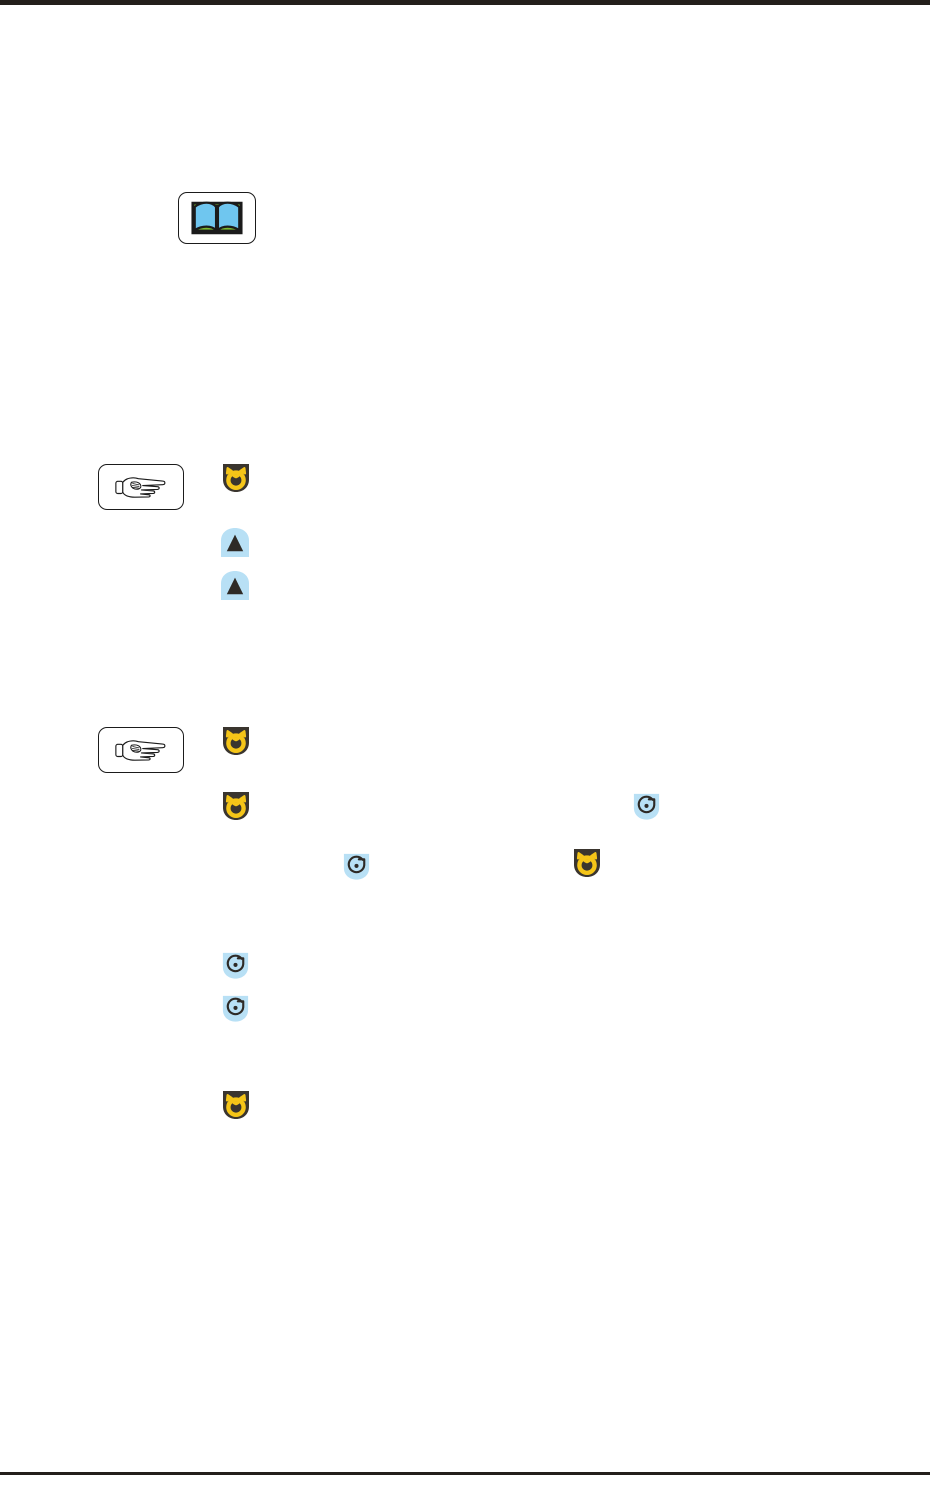 The height and width of the screenshot is (1487, 930). What do you see at coordinates (465, 2) in the screenshot?
I see `page-top-rule` at bounding box center [465, 2].